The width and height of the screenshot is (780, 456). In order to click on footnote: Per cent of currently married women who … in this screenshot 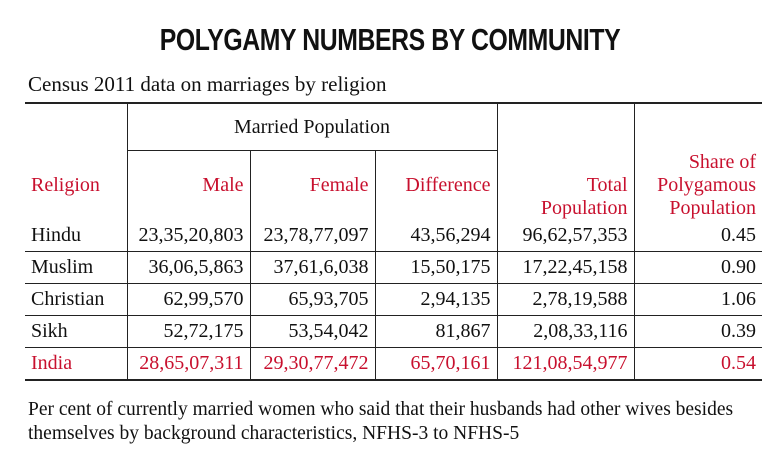, I will do `click(381, 421)`.